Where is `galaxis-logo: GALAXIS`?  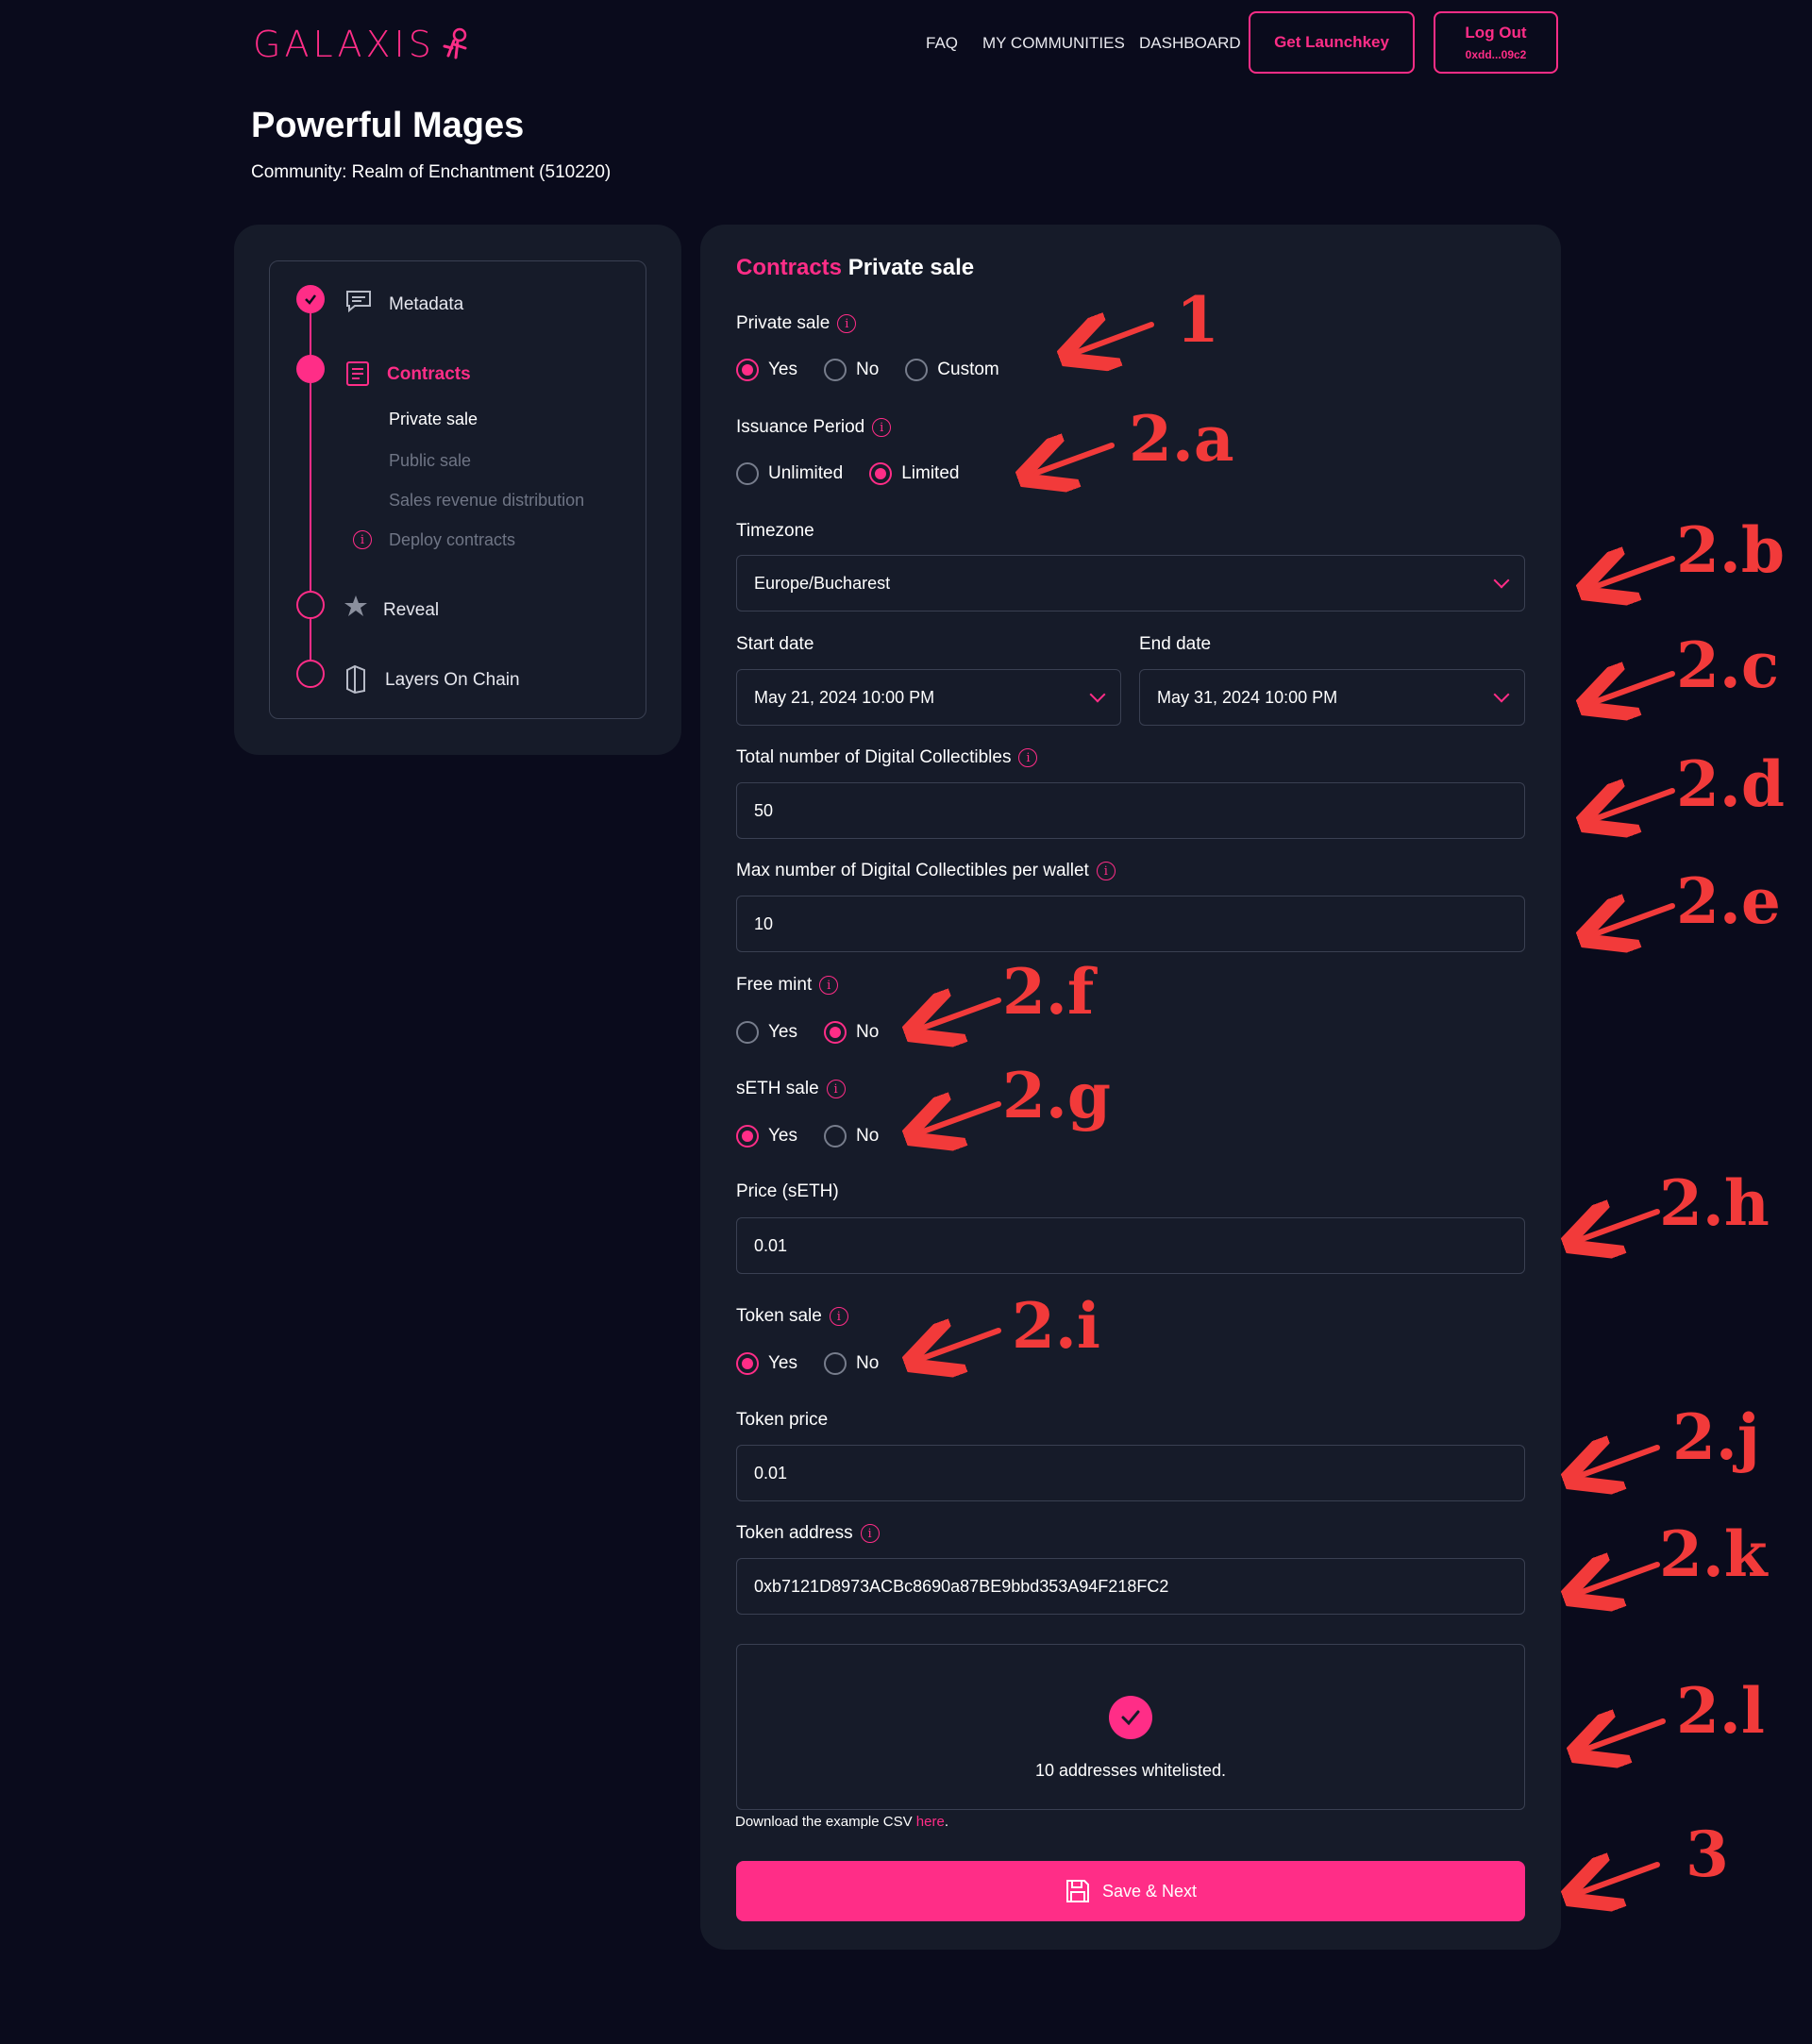 galaxis-logo: GALAXIS is located at coordinates (362, 44).